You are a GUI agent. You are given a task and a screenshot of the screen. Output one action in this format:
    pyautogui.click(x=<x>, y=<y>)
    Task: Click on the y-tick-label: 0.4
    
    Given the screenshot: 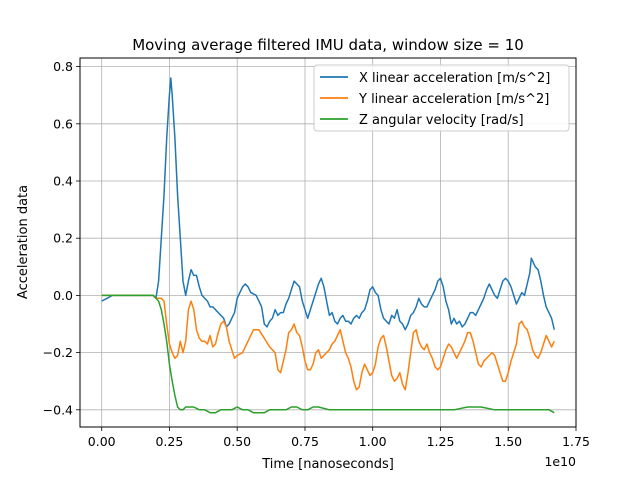 What is the action you would take?
    pyautogui.click(x=63, y=181)
    